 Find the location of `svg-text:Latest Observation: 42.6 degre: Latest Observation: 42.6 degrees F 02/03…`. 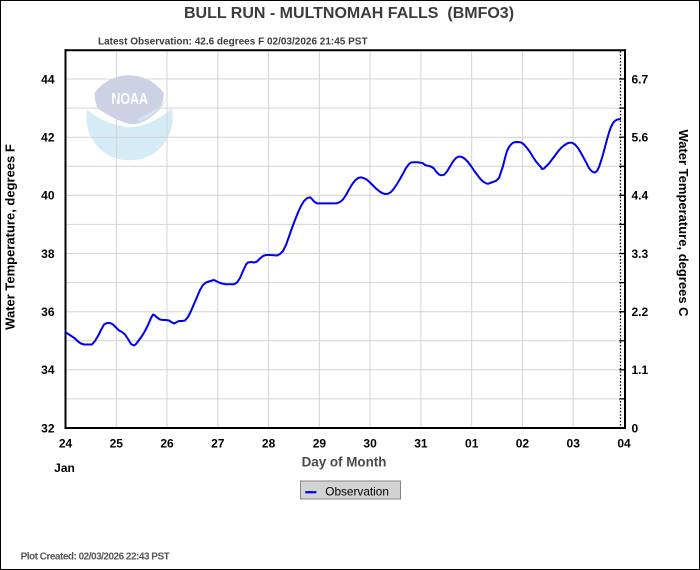

svg-text:Latest Observation: 42.6 degre: Latest Observation: 42.6 degrees F 02/03… is located at coordinates (233, 41).